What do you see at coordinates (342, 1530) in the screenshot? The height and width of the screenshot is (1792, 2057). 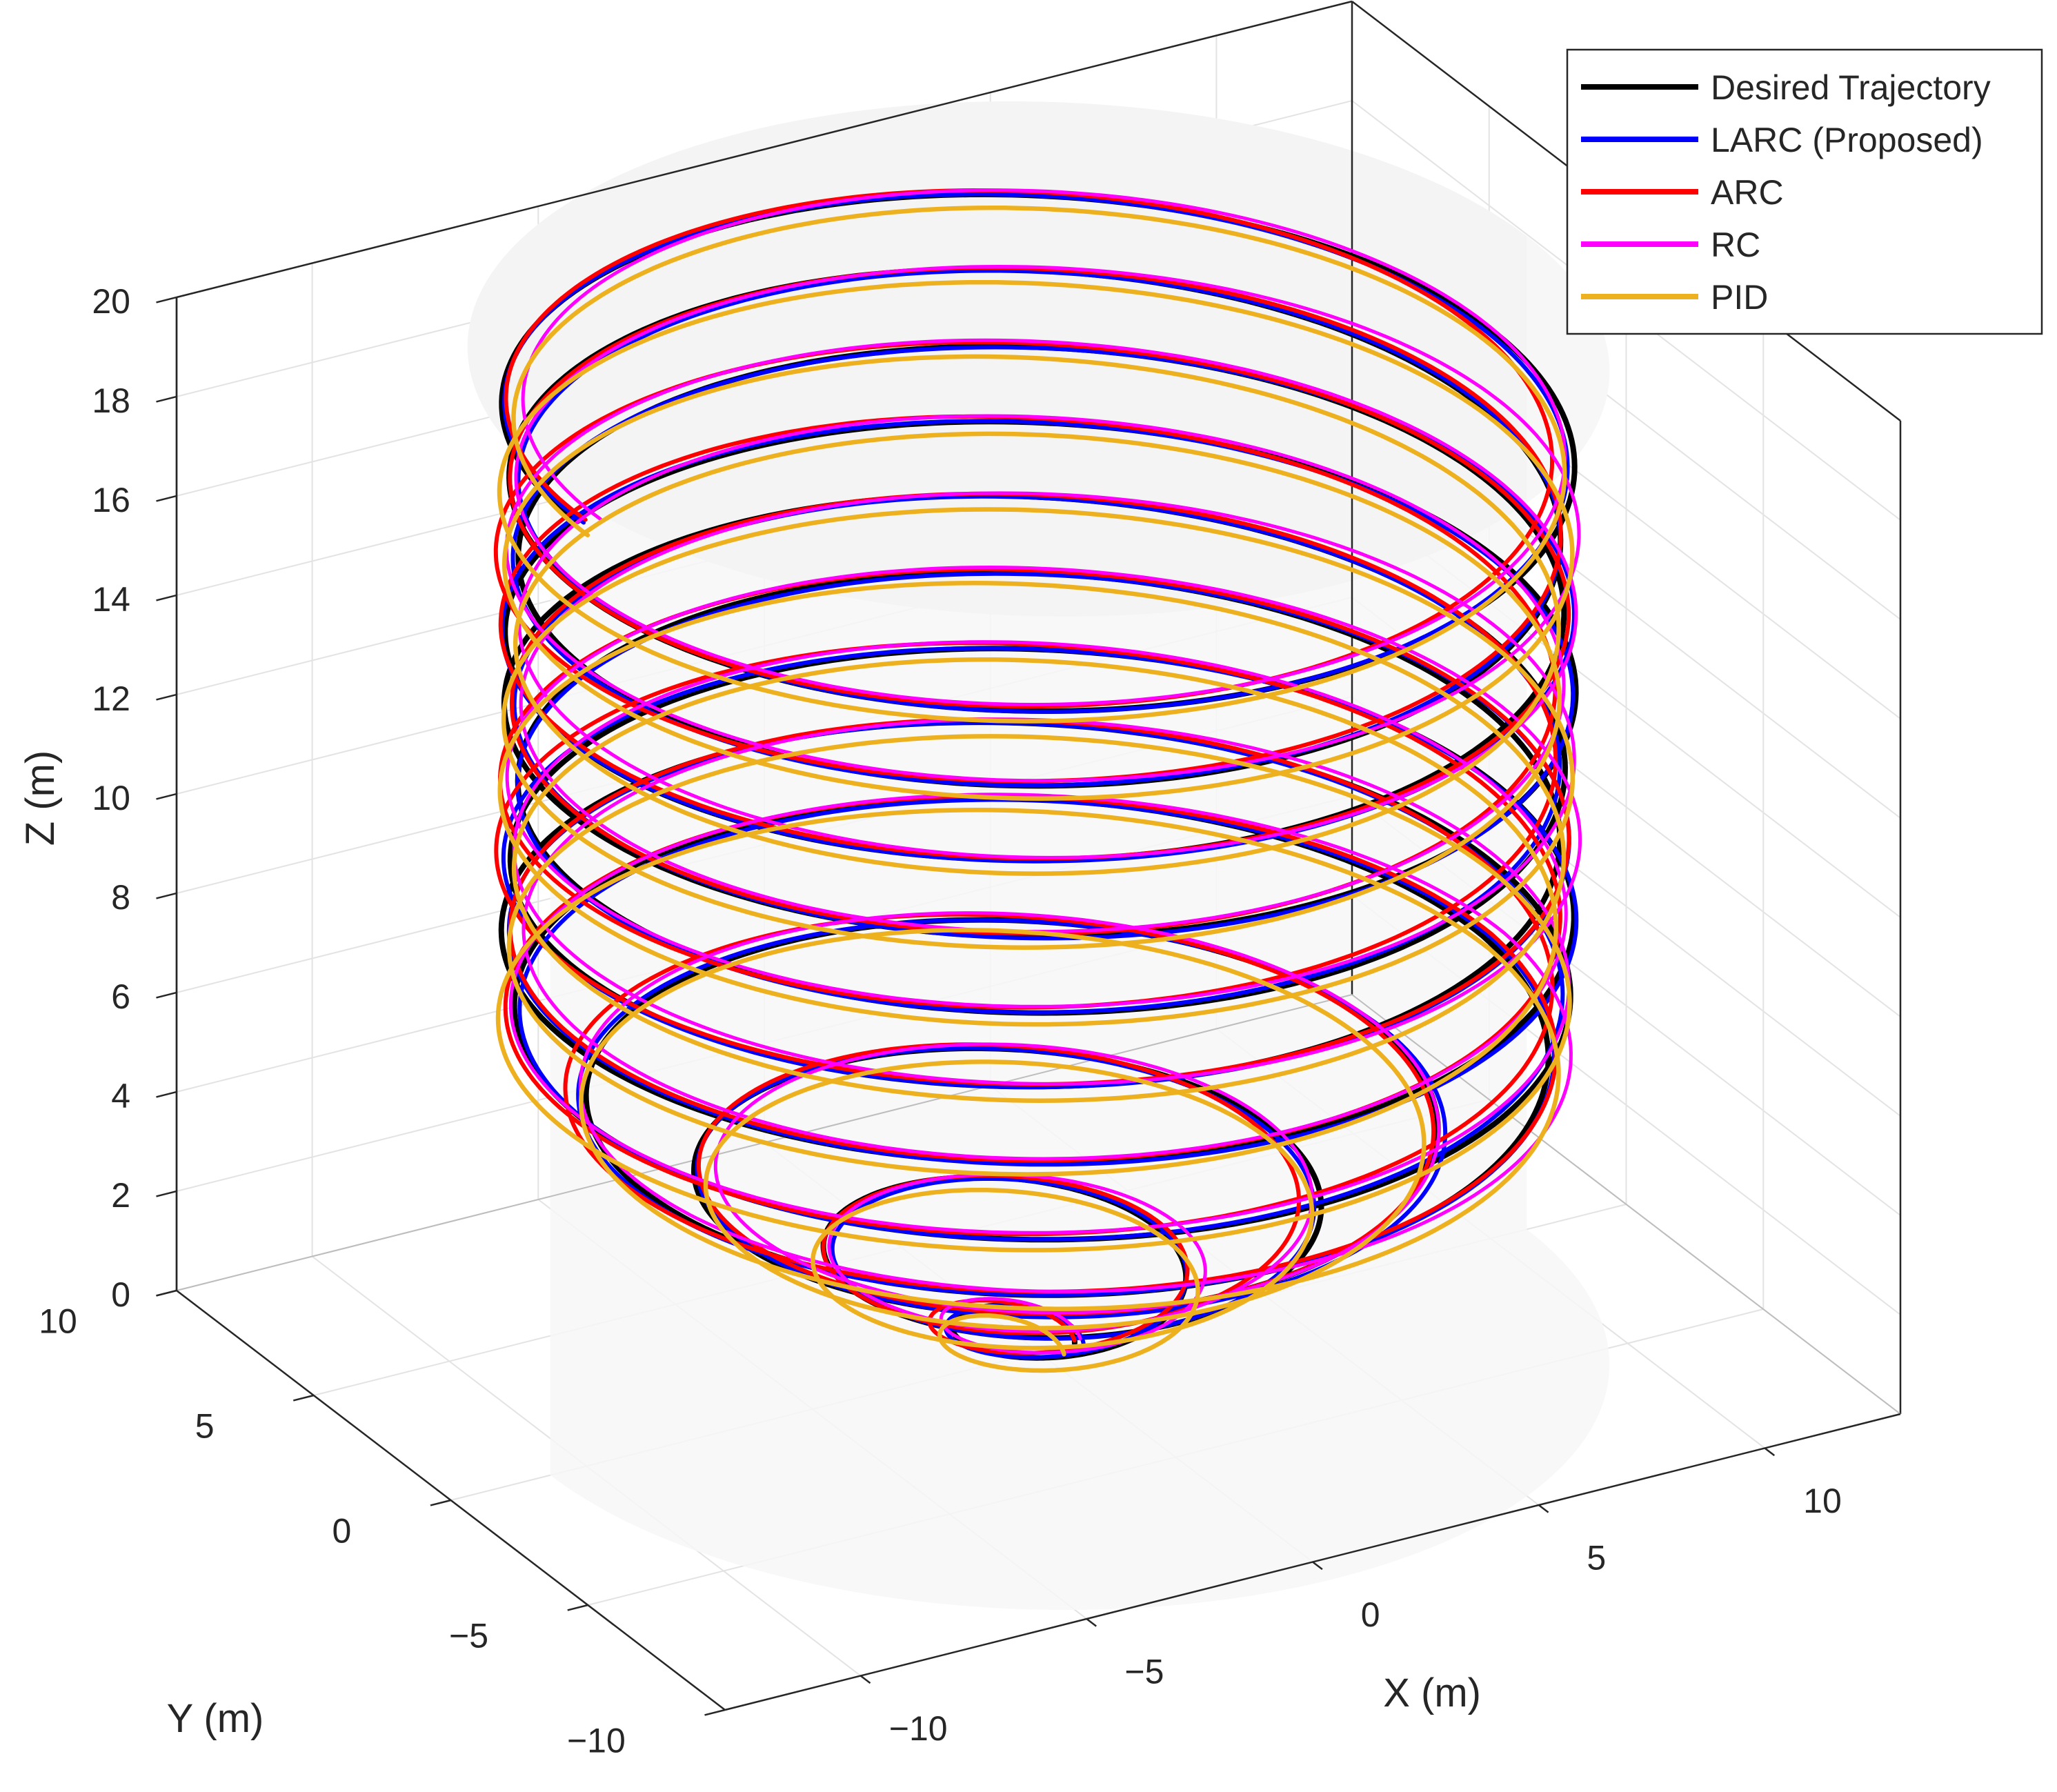 I see `y-tick-label: 0` at bounding box center [342, 1530].